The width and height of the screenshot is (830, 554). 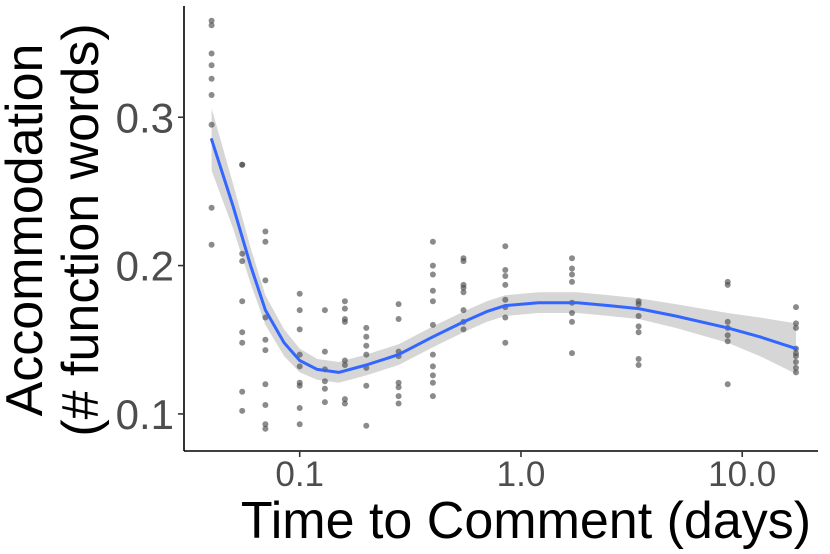 I want to click on y-tick-label: 0.2, so click(x=145, y=266).